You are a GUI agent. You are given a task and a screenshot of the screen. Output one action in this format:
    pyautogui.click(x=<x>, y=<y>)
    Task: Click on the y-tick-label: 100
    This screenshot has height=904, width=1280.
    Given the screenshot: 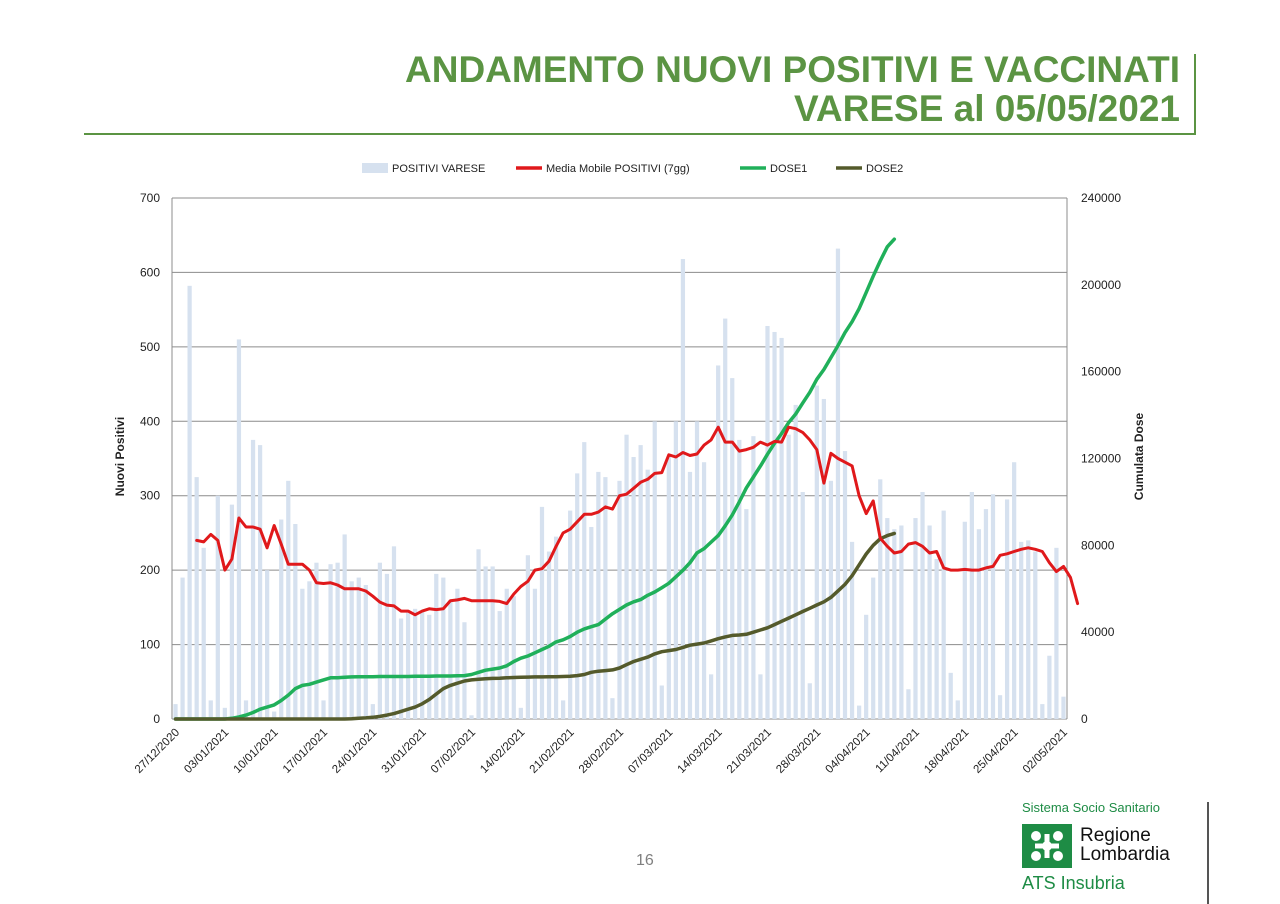 What is the action you would take?
    pyautogui.click(x=150, y=645)
    